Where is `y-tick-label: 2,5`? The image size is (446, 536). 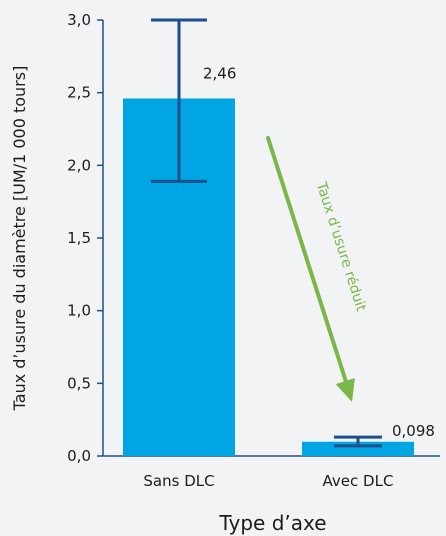
y-tick-label: 2,5 is located at coordinates (79, 93).